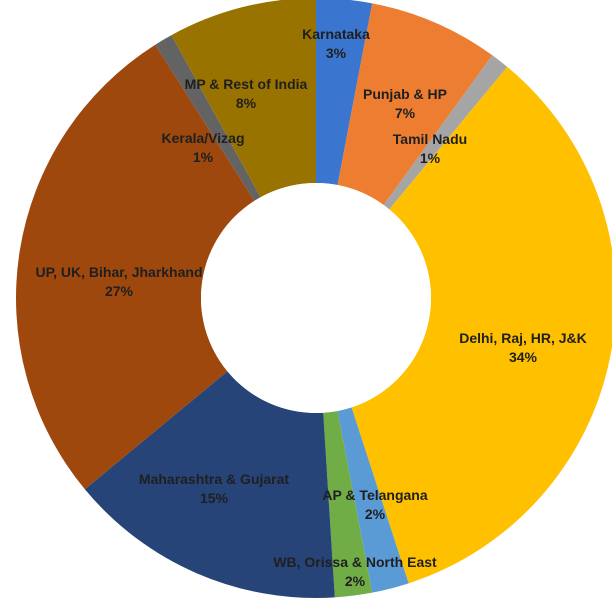 The height and width of the screenshot is (608, 612). I want to click on slice-mp-rest-of-india, so click(243, 99).